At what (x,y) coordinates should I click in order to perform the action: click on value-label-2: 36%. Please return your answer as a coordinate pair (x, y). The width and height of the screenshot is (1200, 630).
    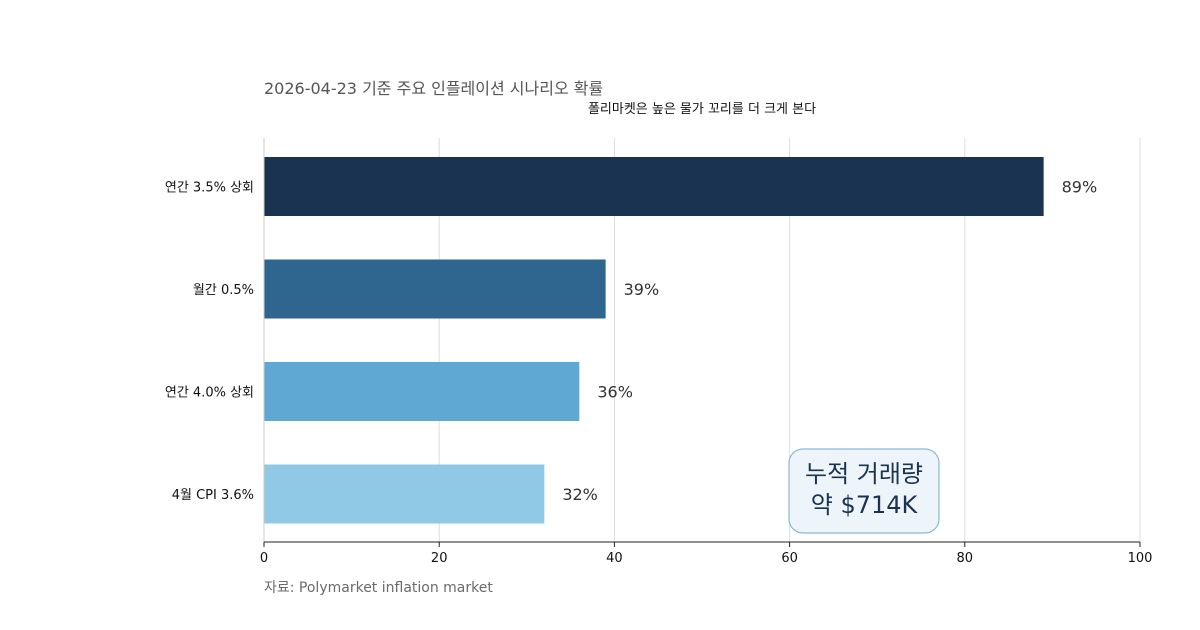
    Looking at the image, I should click on (615, 392).